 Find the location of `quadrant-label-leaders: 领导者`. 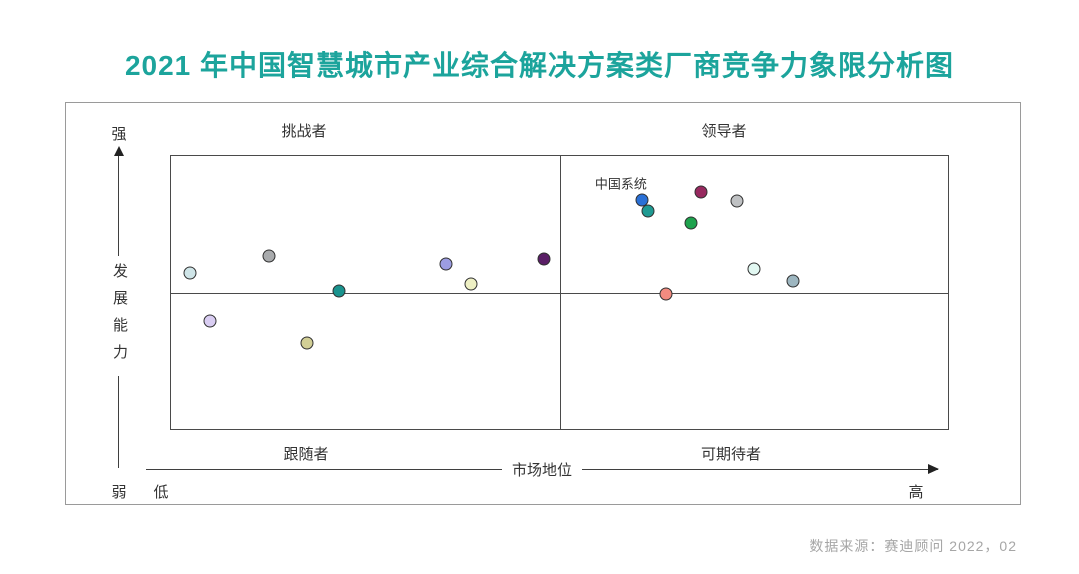

quadrant-label-leaders: 领导者 is located at coordinates (724, 131).